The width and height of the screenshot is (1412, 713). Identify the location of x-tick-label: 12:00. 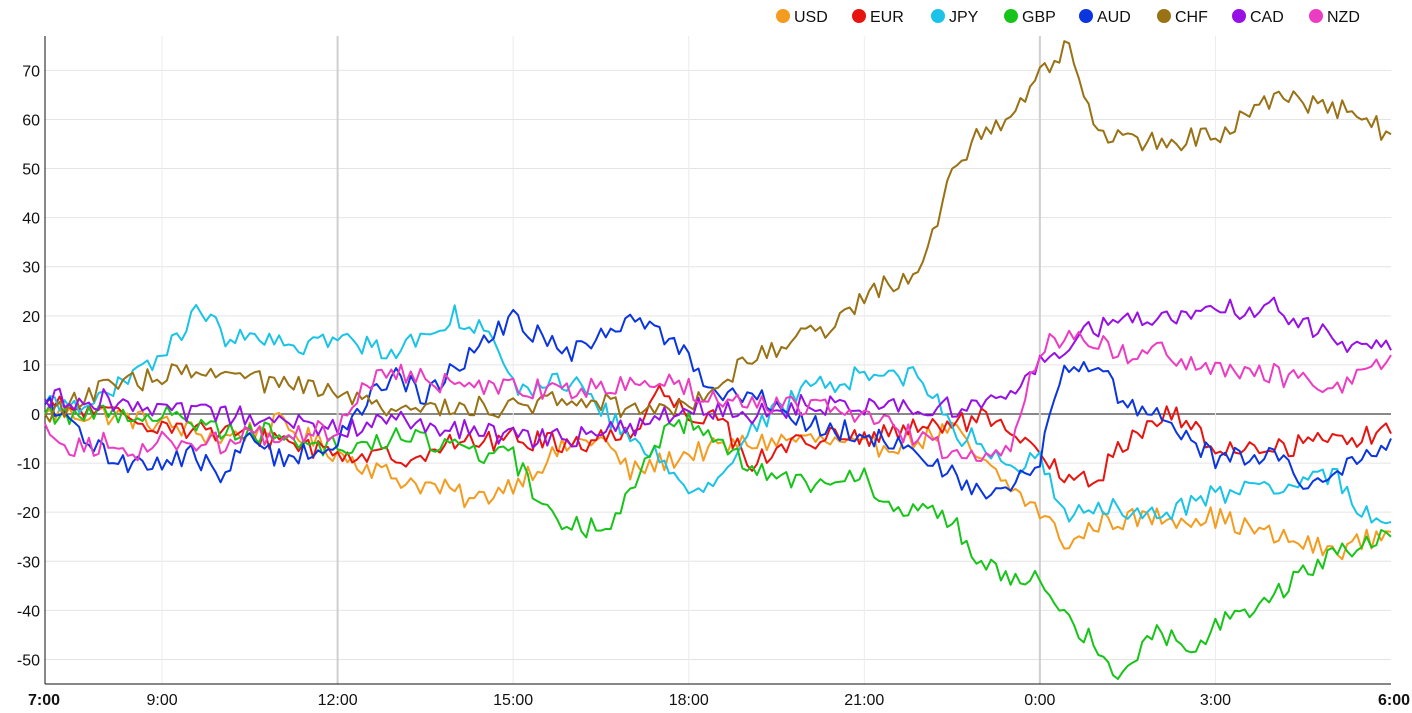
(338, 700).